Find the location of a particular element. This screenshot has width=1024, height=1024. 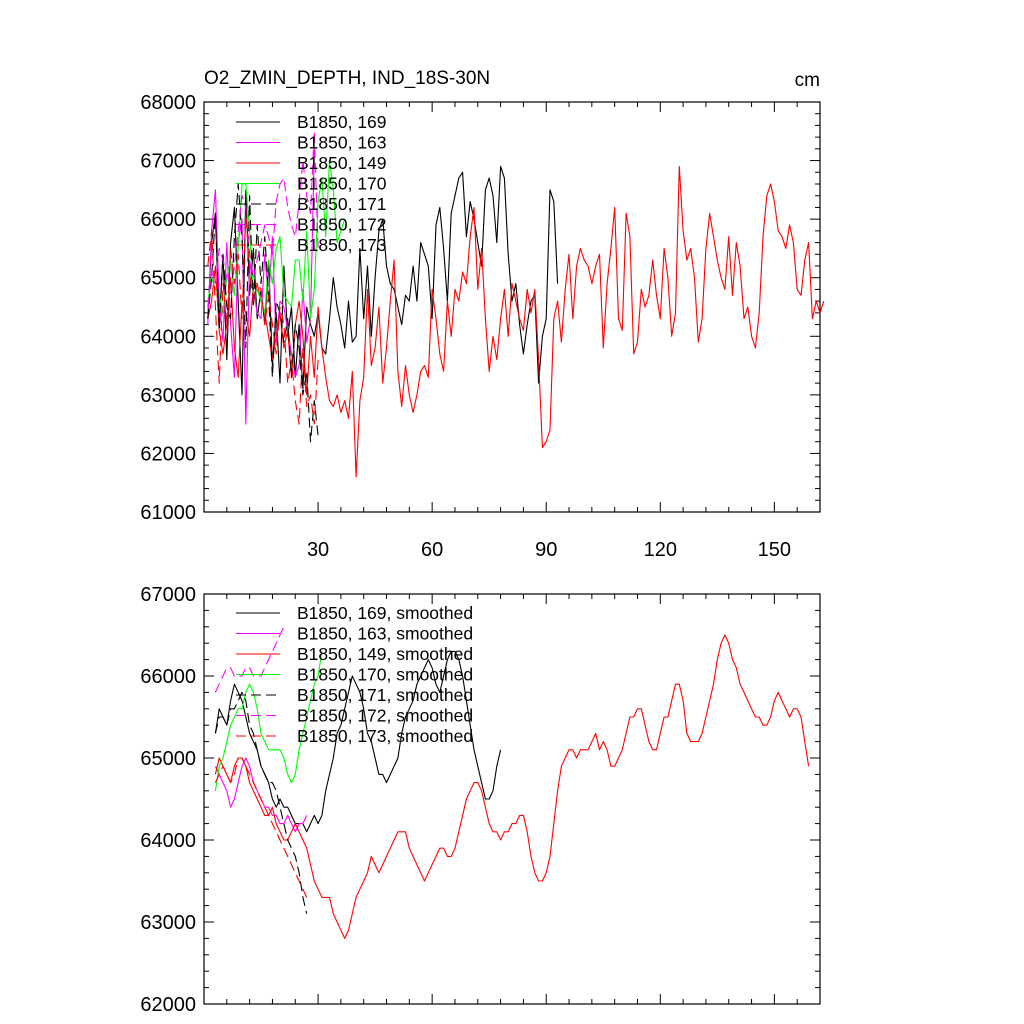

legend-label: B1850, 149, smoothed is located at coordinates (385, 654).